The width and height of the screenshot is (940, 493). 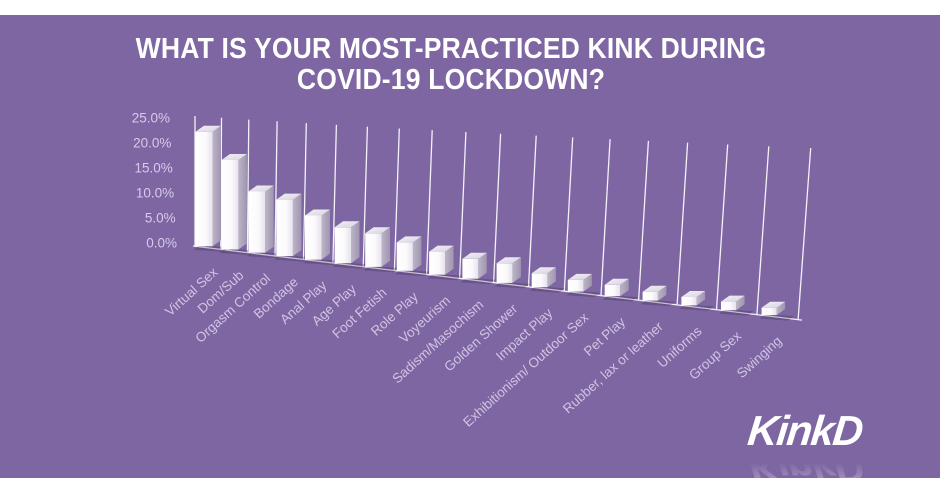 What do you see at coordinates (160, 217) in the screenshot?
I see `y-axis-tick-label: 5.0%` at bounding box center [160, 217].